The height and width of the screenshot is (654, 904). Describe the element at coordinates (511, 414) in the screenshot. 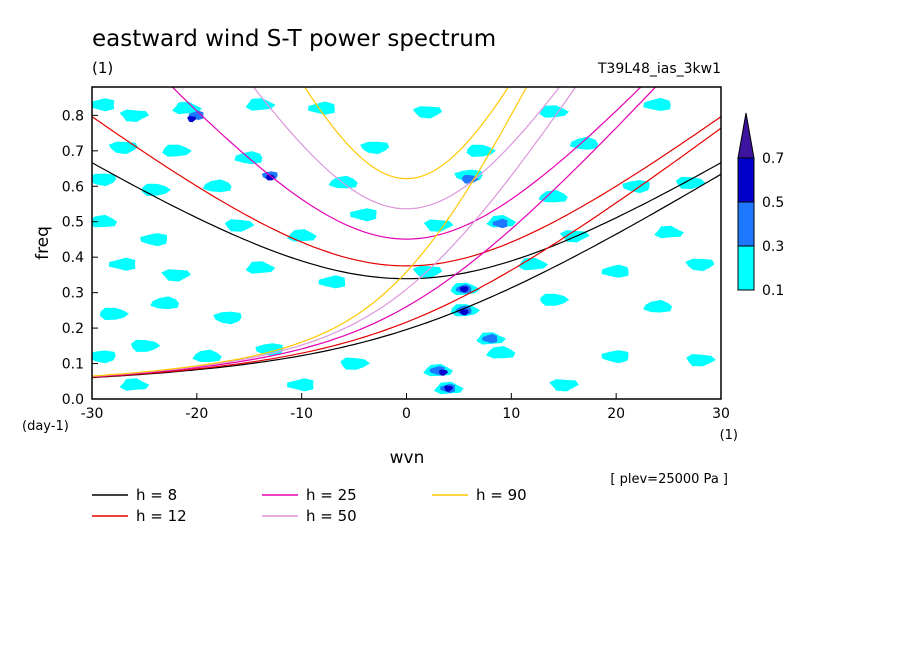

I see `x-tick-label: 10` at that location.